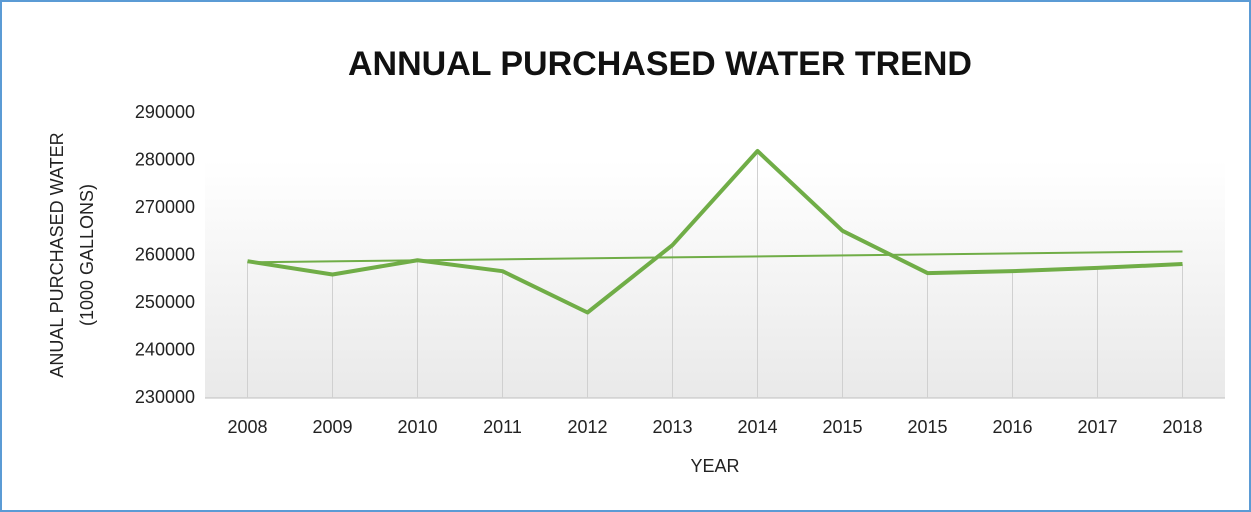  Describe the element at coordinates (87, 255) in the screenshot. I see `y-axis-label: (1000 GALLONS)` at that location.